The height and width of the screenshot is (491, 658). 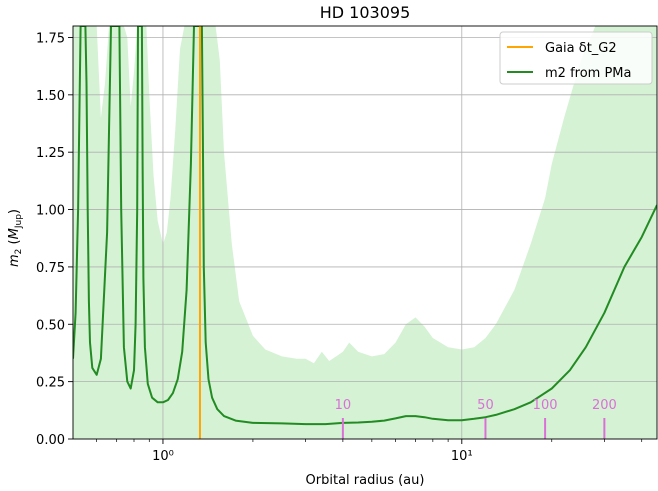 What do you see at coordinates (545, 405) in the screenshot?
I see `period-label-100: 100` at bounding box center [545, 405].